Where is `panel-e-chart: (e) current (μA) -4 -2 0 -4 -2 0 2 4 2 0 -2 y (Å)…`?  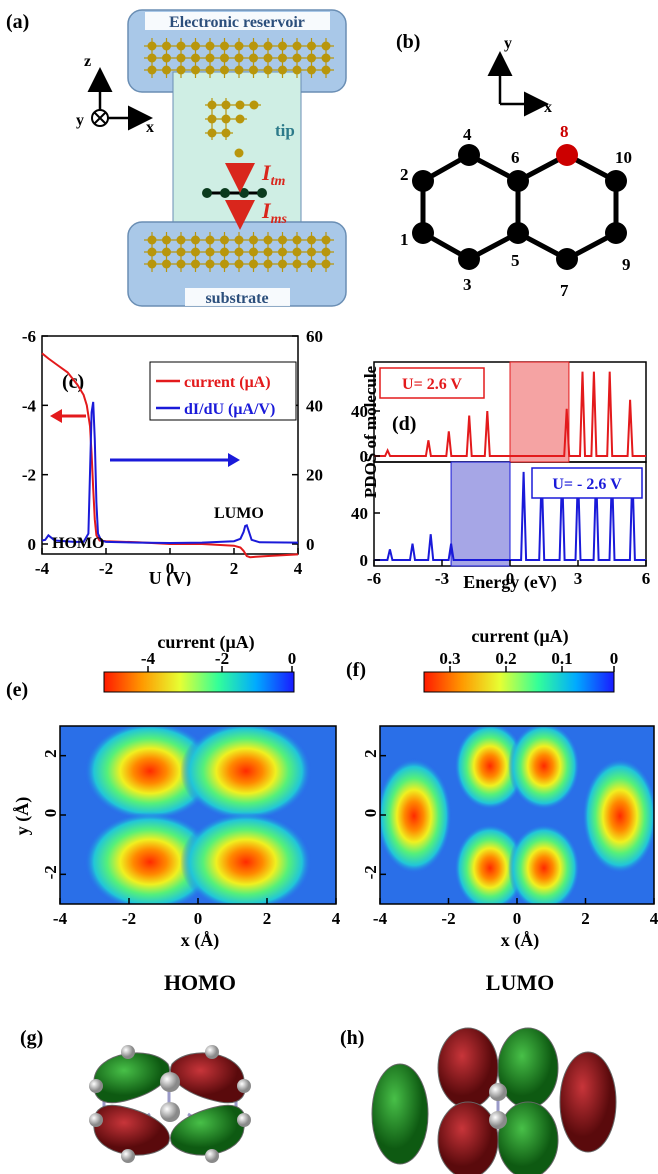 panel-e-chart: (e) current (μA) -4 -2 0 -4 -2 0 2 4 2 0 -2 y (Å)… is located at coordinates (173, 791).